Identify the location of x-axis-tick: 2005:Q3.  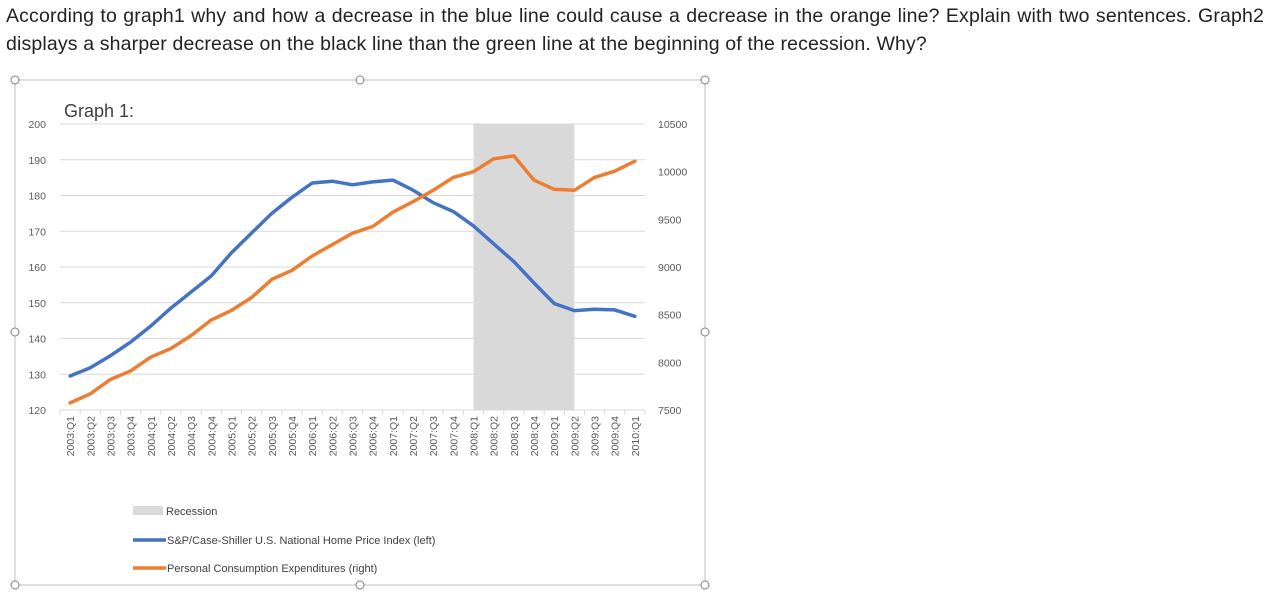
(273, 436).